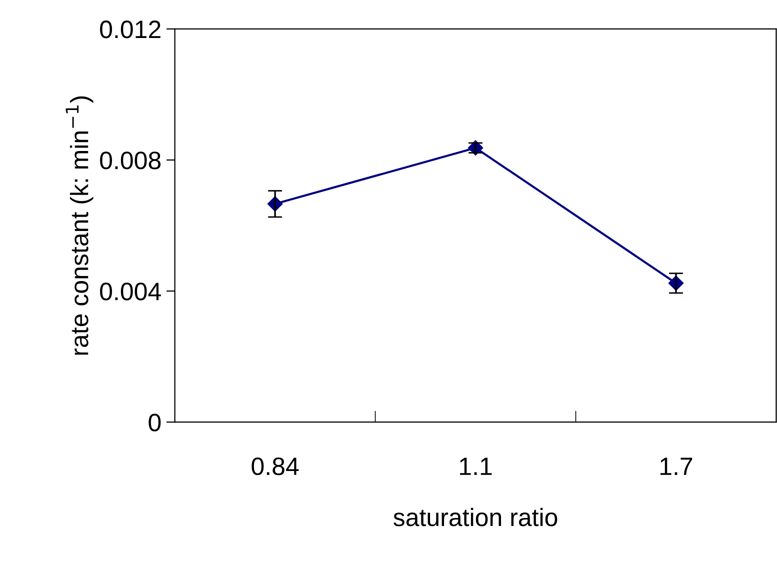 This screenshot has width=777, height=579. I want to click on y-tick-label: 0, so click(154, 423).